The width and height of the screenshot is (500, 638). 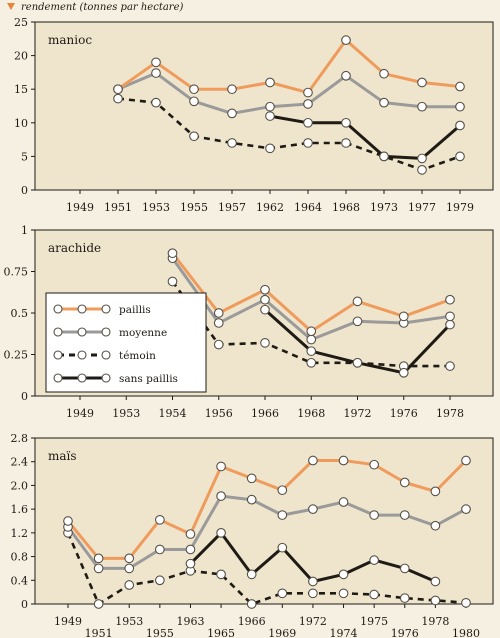 I want to click on series-line-sans-paillis, so click(x=365, y=137).